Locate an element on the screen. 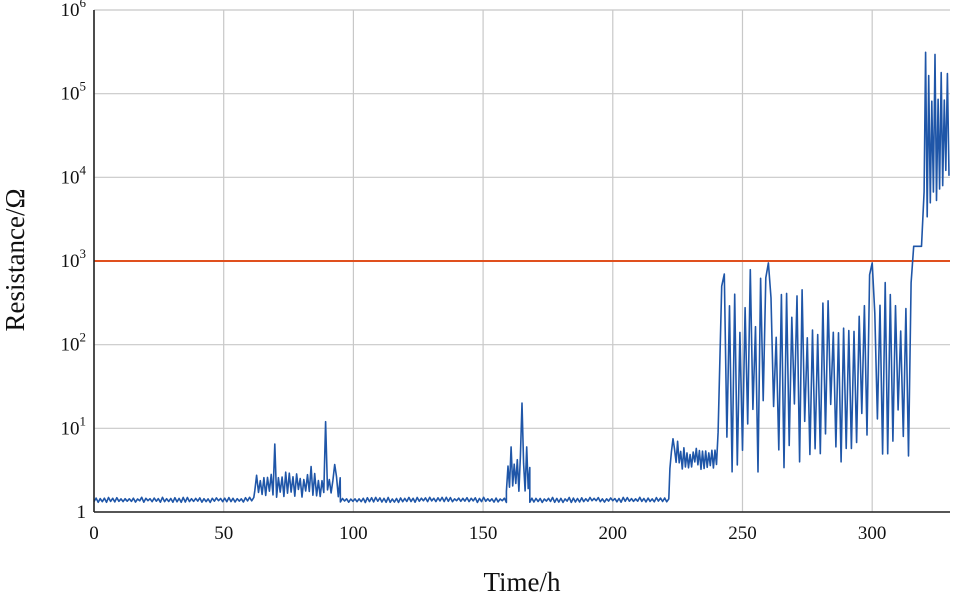 This screenshot has height=598, width=955. x-tick-label: 250 is located at coordinates (742, 533).